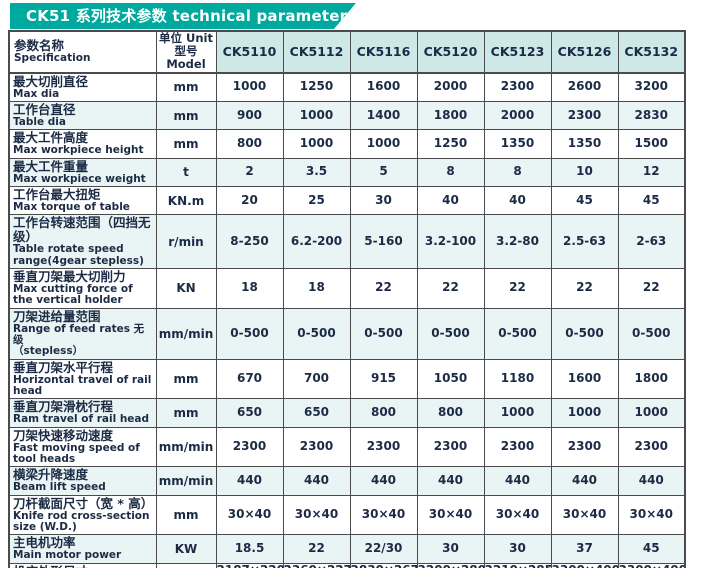 This screenshot has width=706, height=568. What do you see at coordinates (517, 241) in the screenshot?
I see `value-cell: 3.2-80` at bounding box center [517, 241].